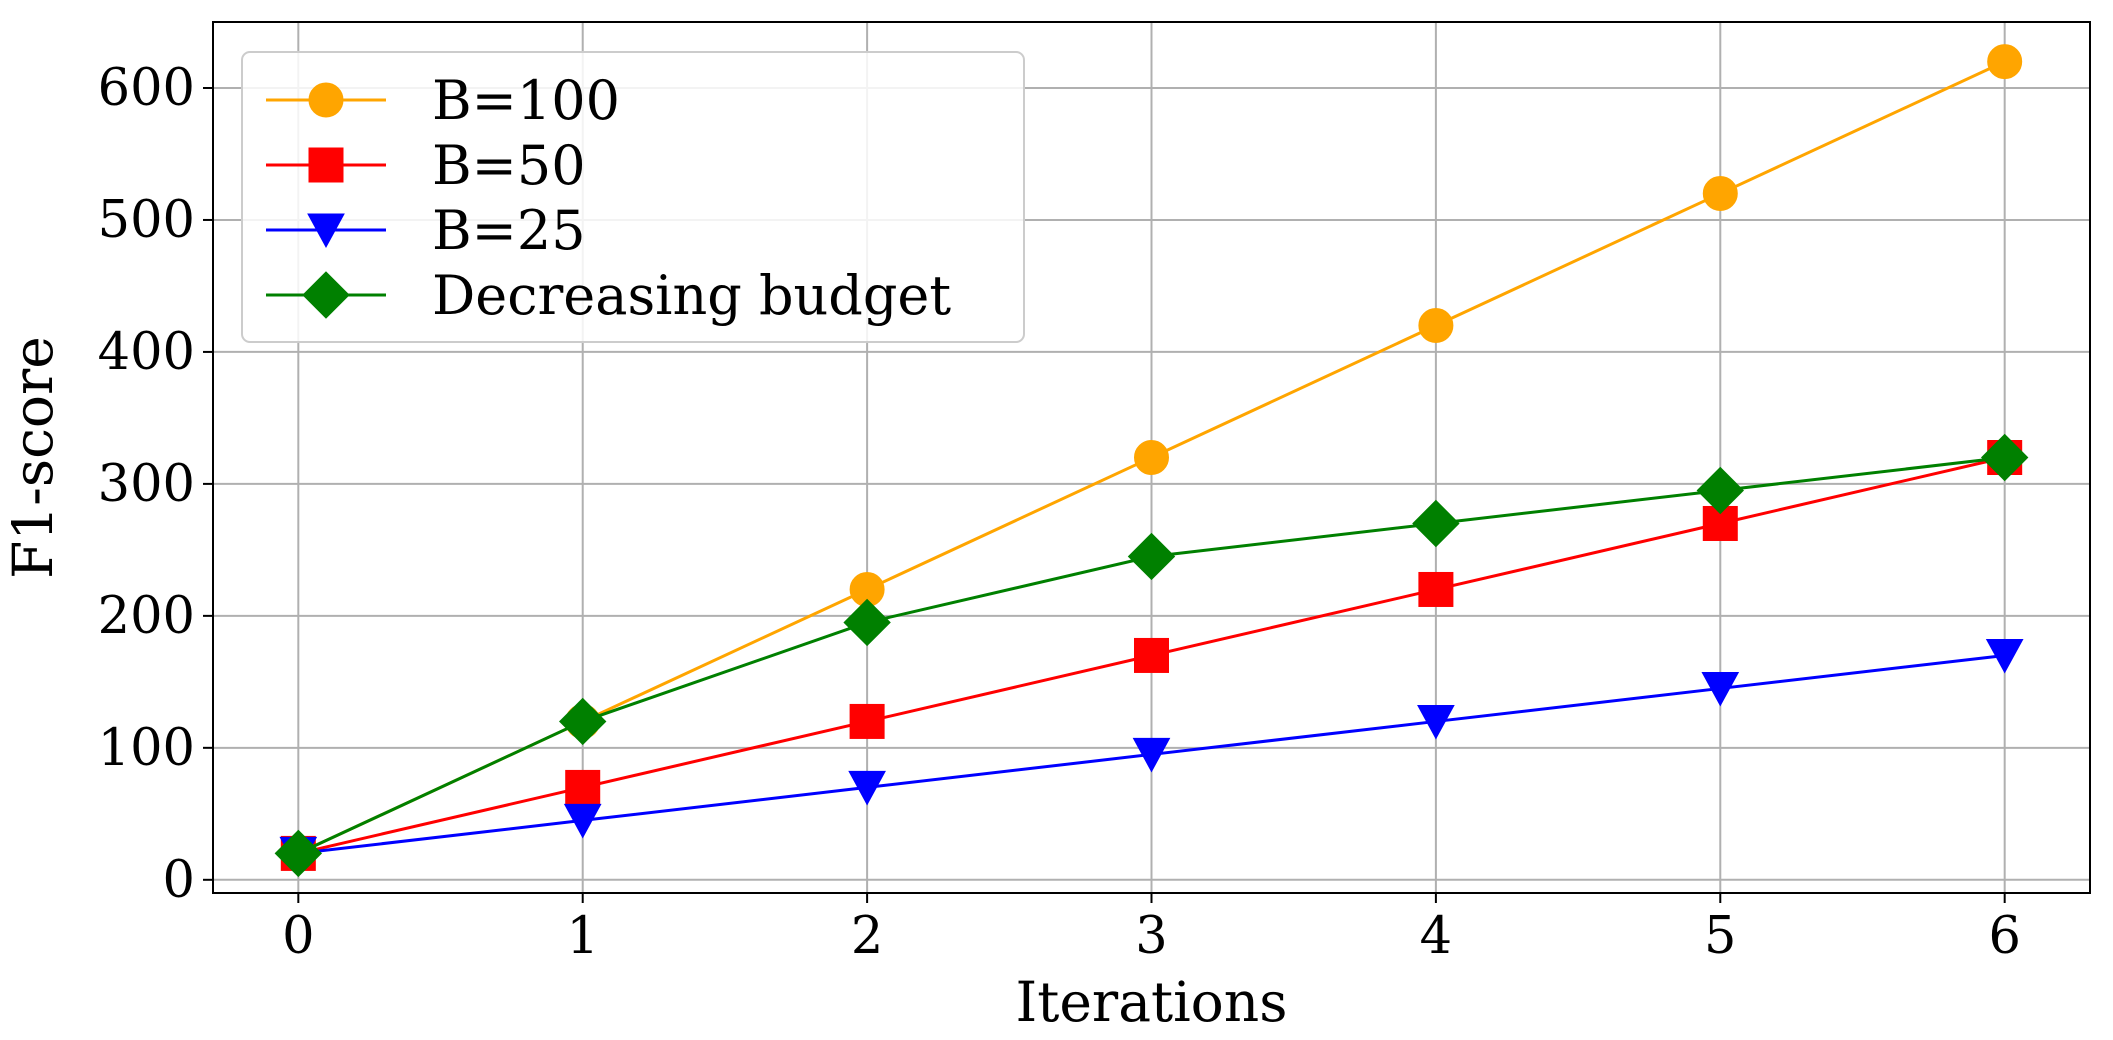 The width and height of the screenshot is (2113, 1040). I want to click on x-tick-label: 1, so click(582, 936).